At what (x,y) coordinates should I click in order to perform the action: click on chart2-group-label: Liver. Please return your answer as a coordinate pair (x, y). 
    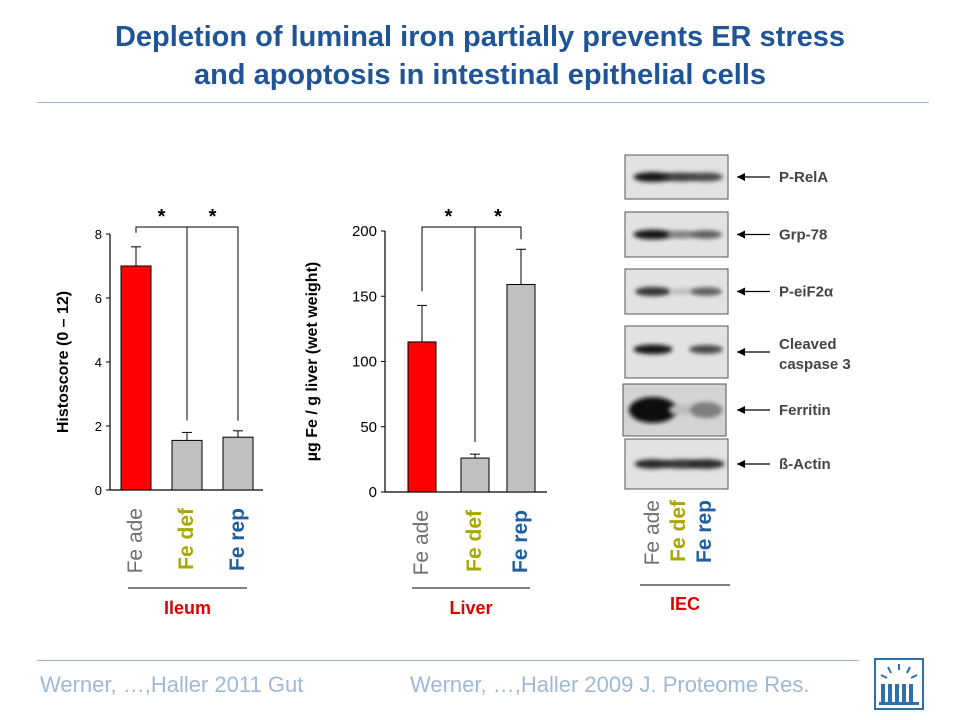
    Looking at the image, I should click on (470, 608).